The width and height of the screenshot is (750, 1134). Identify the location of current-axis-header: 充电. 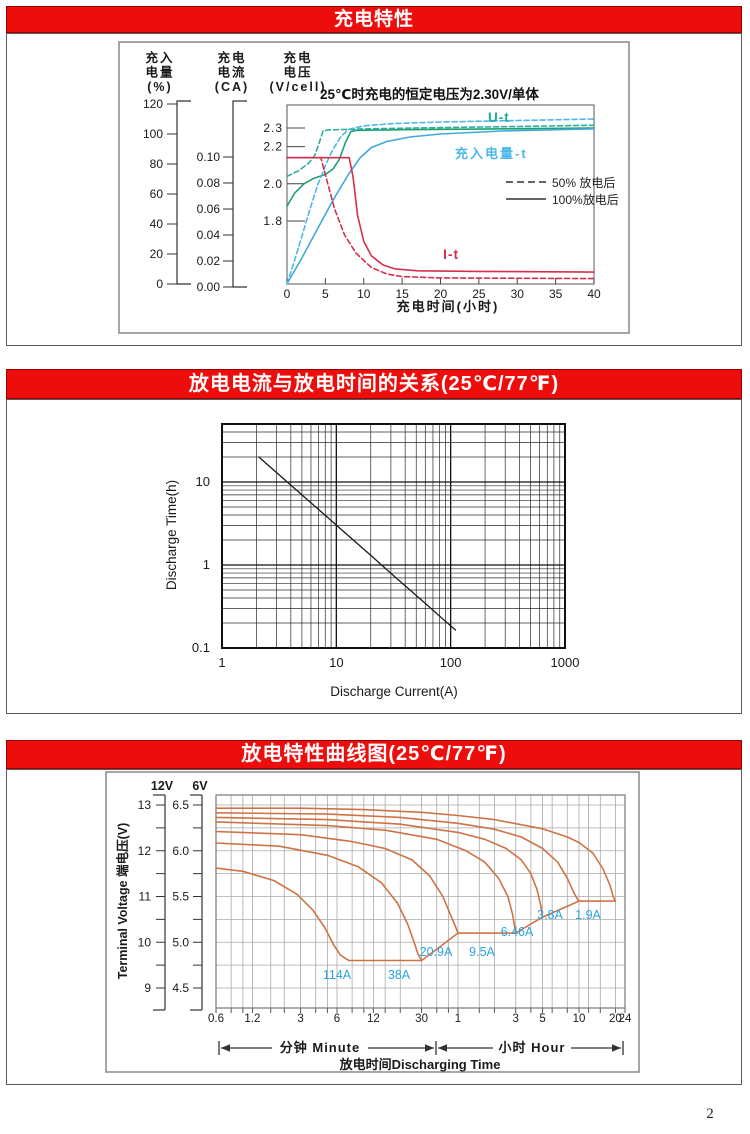
(231, 57).